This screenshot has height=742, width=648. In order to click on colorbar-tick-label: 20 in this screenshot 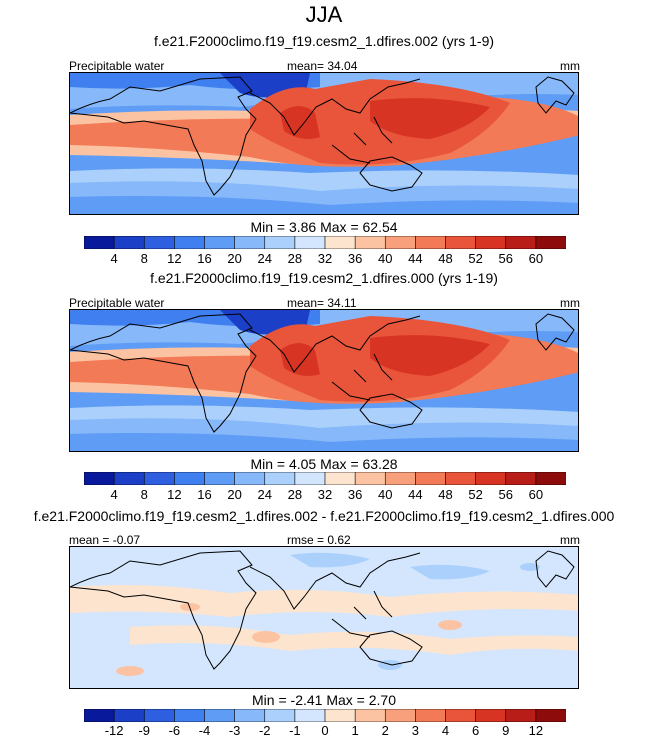, I will do `click(234, 494)`.